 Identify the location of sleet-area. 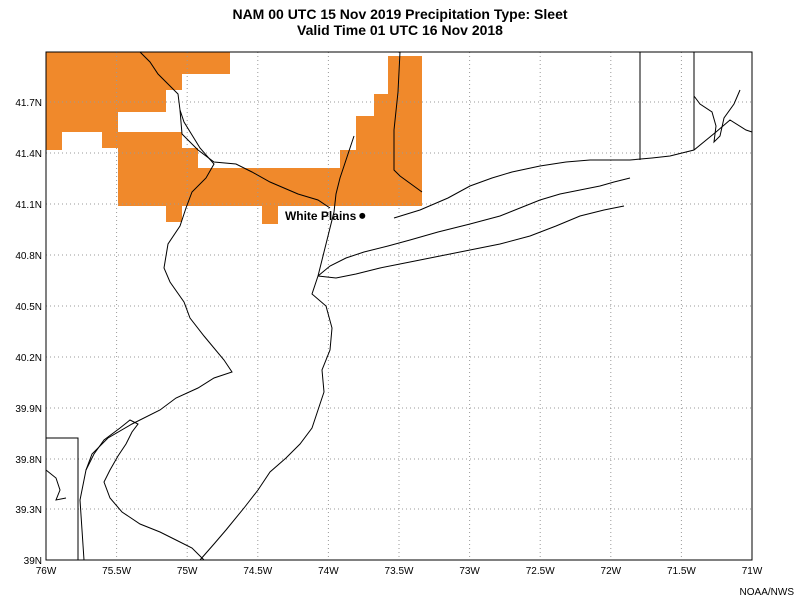
(234, 138).